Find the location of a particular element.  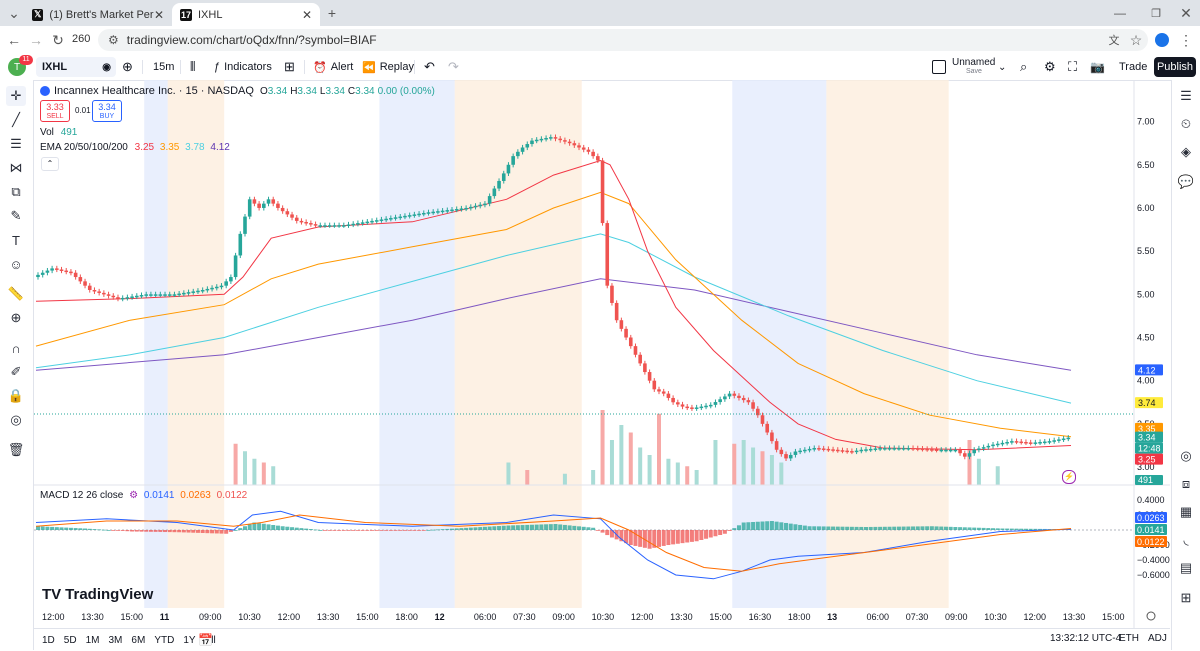

browser-tab-ixhl: 17 IXHL ✕ is located at coordinates (246, 14).